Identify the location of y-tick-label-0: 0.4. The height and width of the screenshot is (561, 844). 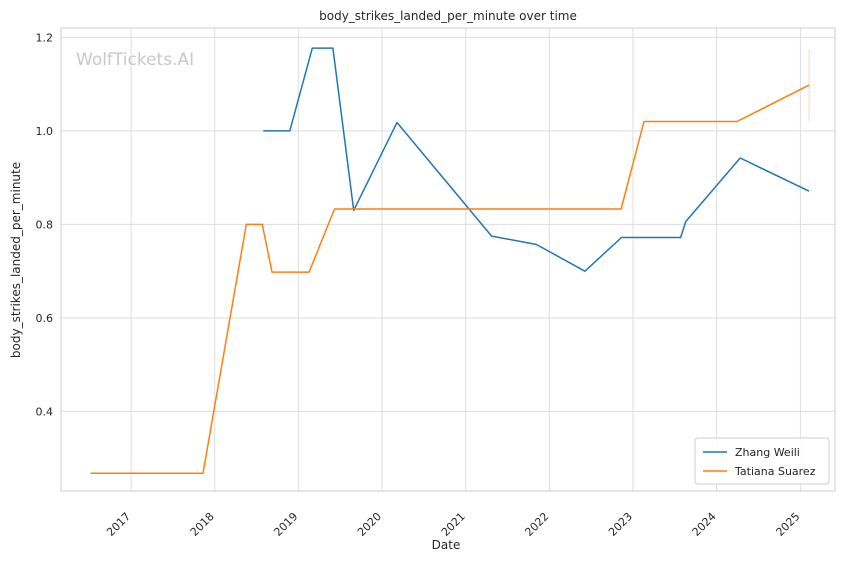
(45, 411).